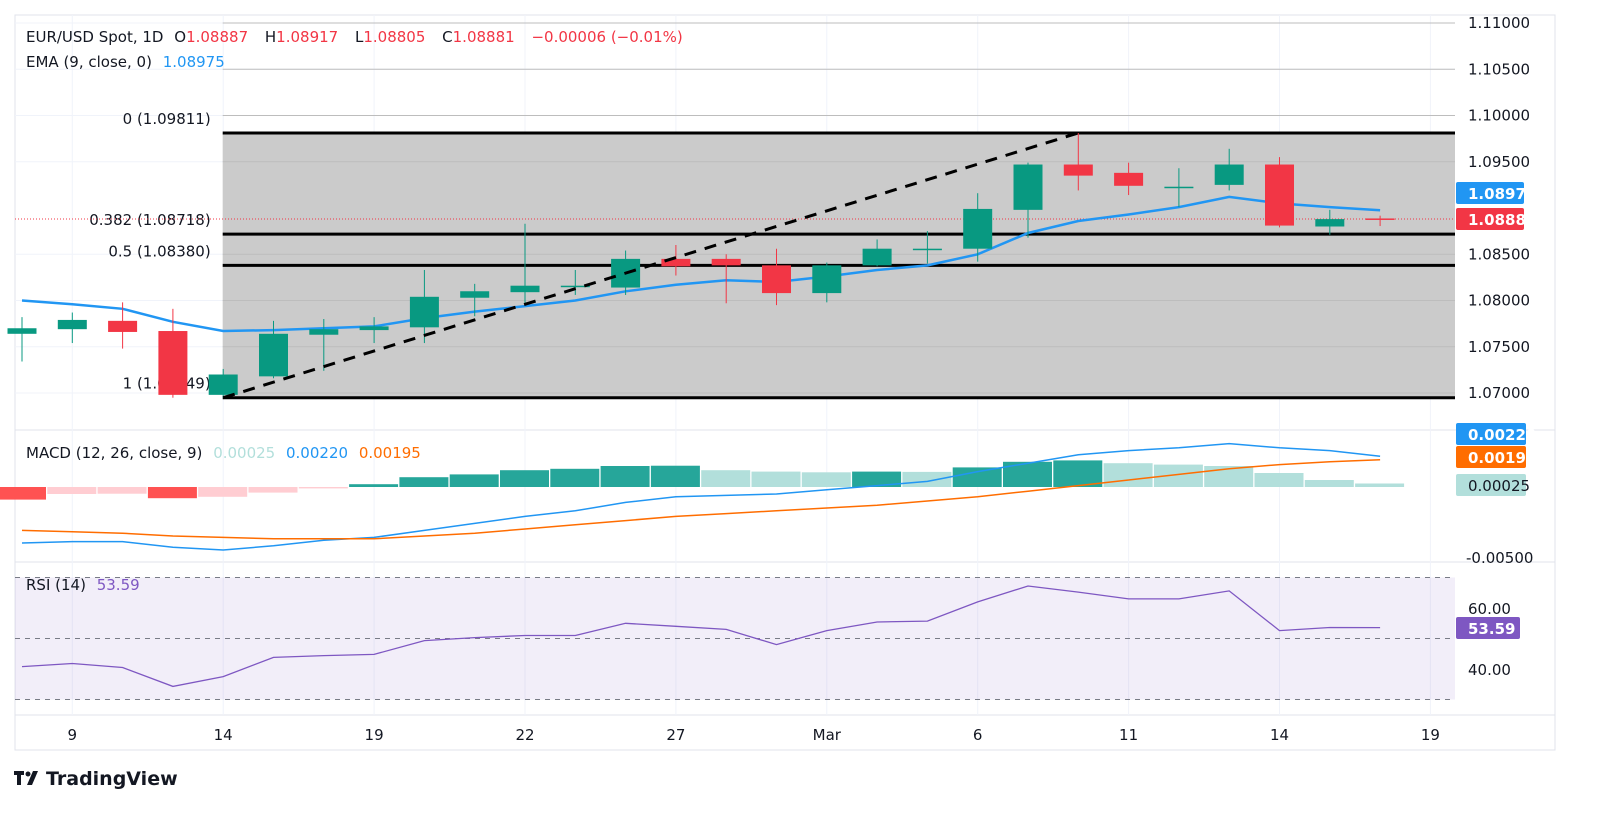 The width and height of the screenshot is (1601, 823). Describe the element at coordinates (374, 735) in the screenshot. I see `time-axis-label: 19` at that location.